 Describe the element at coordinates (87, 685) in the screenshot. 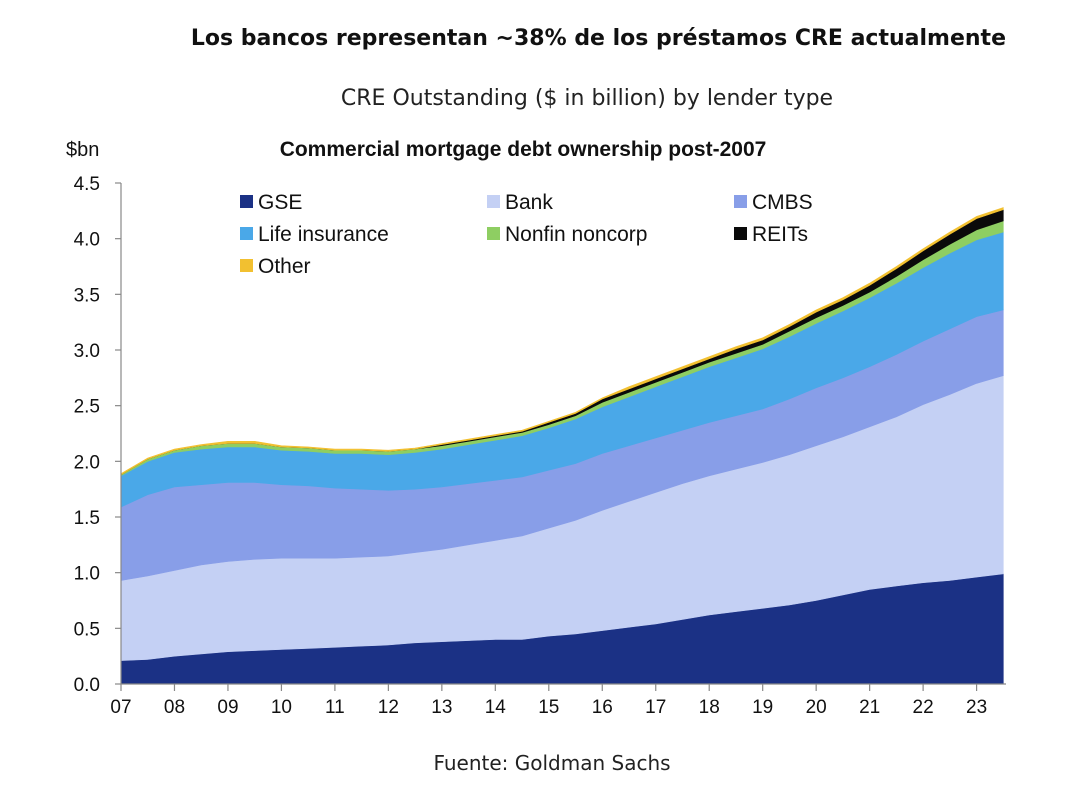

I see `y-tick-label: 0.0` at that location.